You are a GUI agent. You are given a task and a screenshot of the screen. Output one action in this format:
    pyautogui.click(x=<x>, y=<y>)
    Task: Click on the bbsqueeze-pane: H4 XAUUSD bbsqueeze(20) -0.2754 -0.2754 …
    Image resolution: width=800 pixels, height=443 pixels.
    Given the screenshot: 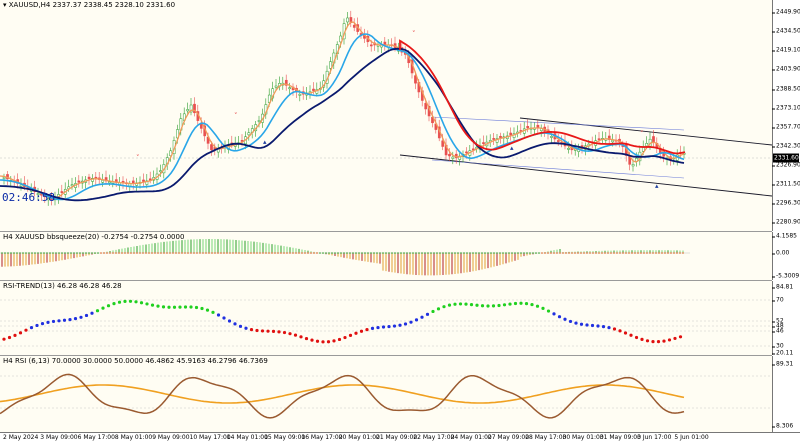 What is the action you would take?
    pyautogui.click(x=386, y=256)
    